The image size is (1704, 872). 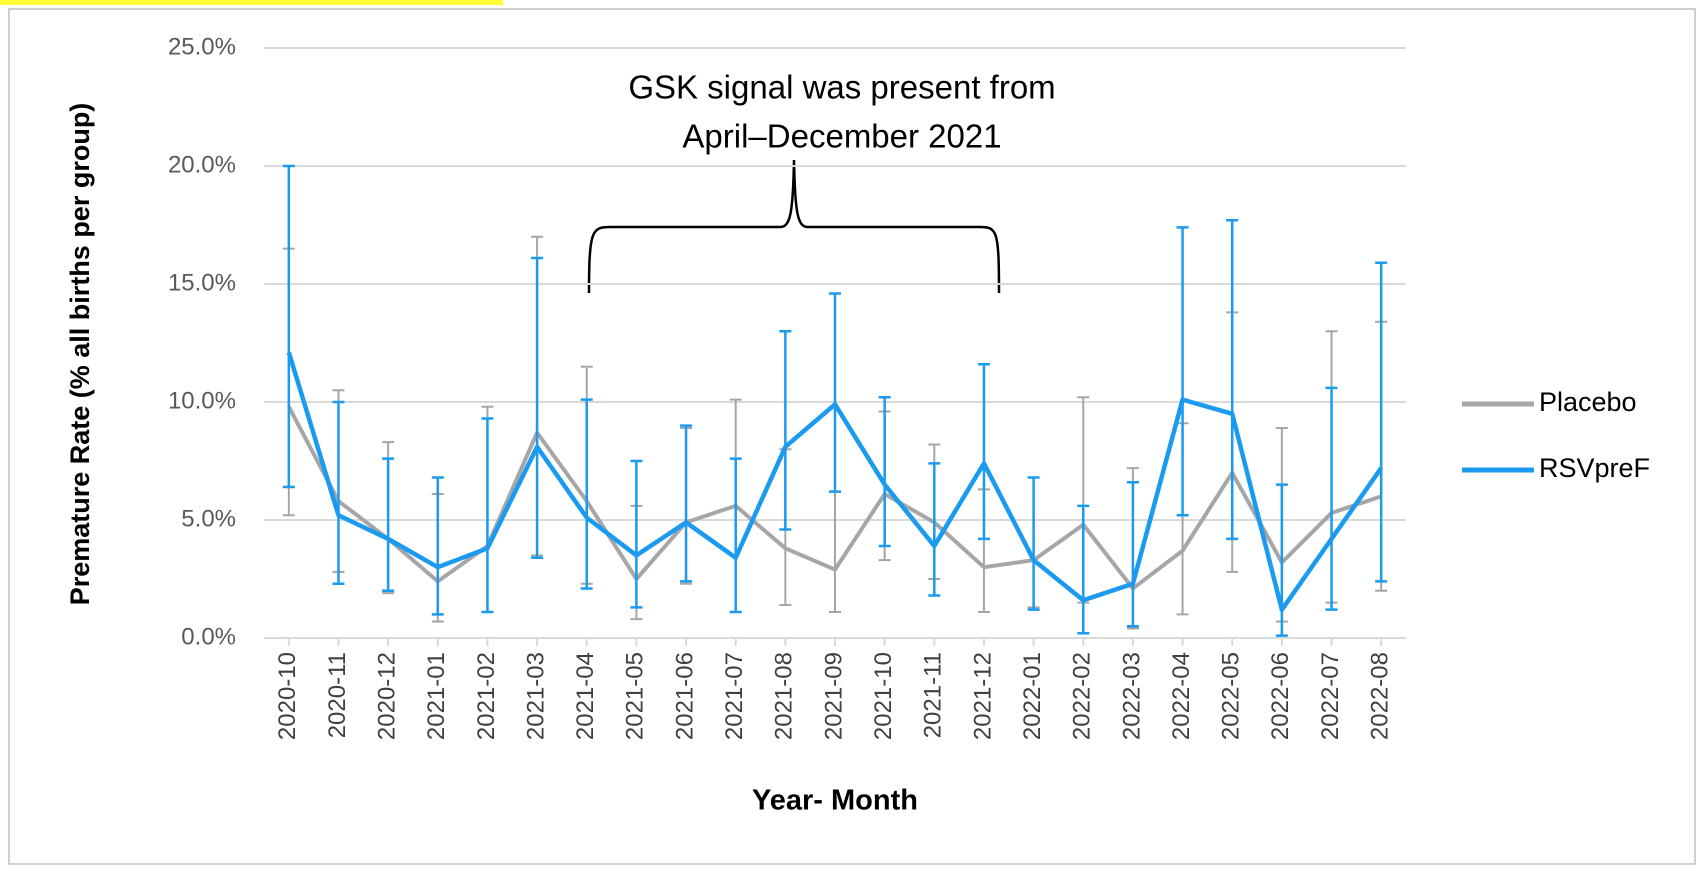 I want to click on x-tick-label: 2020-10, so click(x=287, y=696).